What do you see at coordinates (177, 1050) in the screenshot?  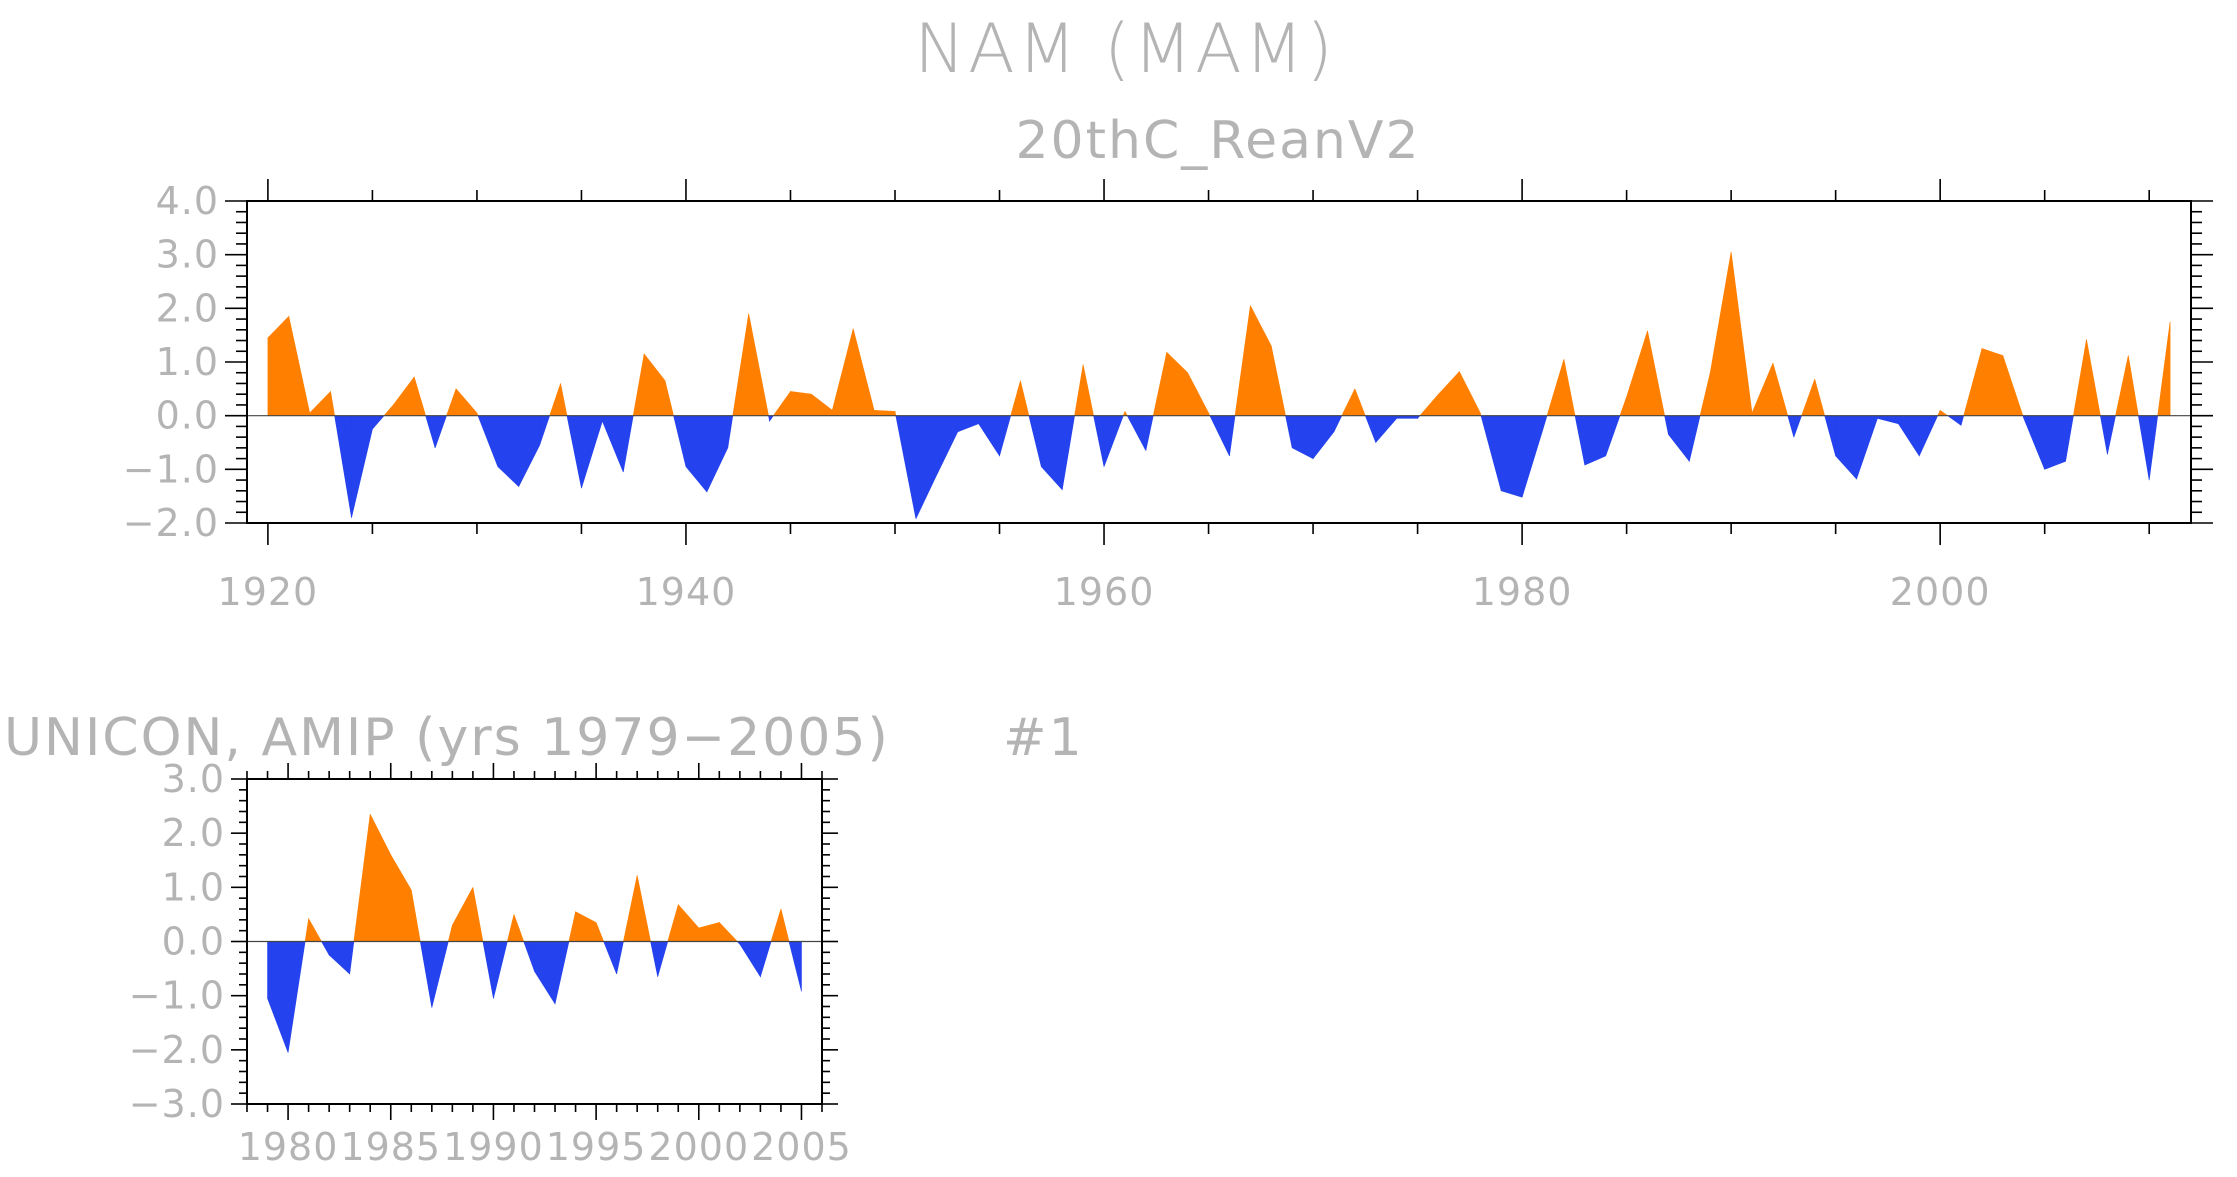 I see `y-tick-label: −2.0` at bounding box center [177, 1050].